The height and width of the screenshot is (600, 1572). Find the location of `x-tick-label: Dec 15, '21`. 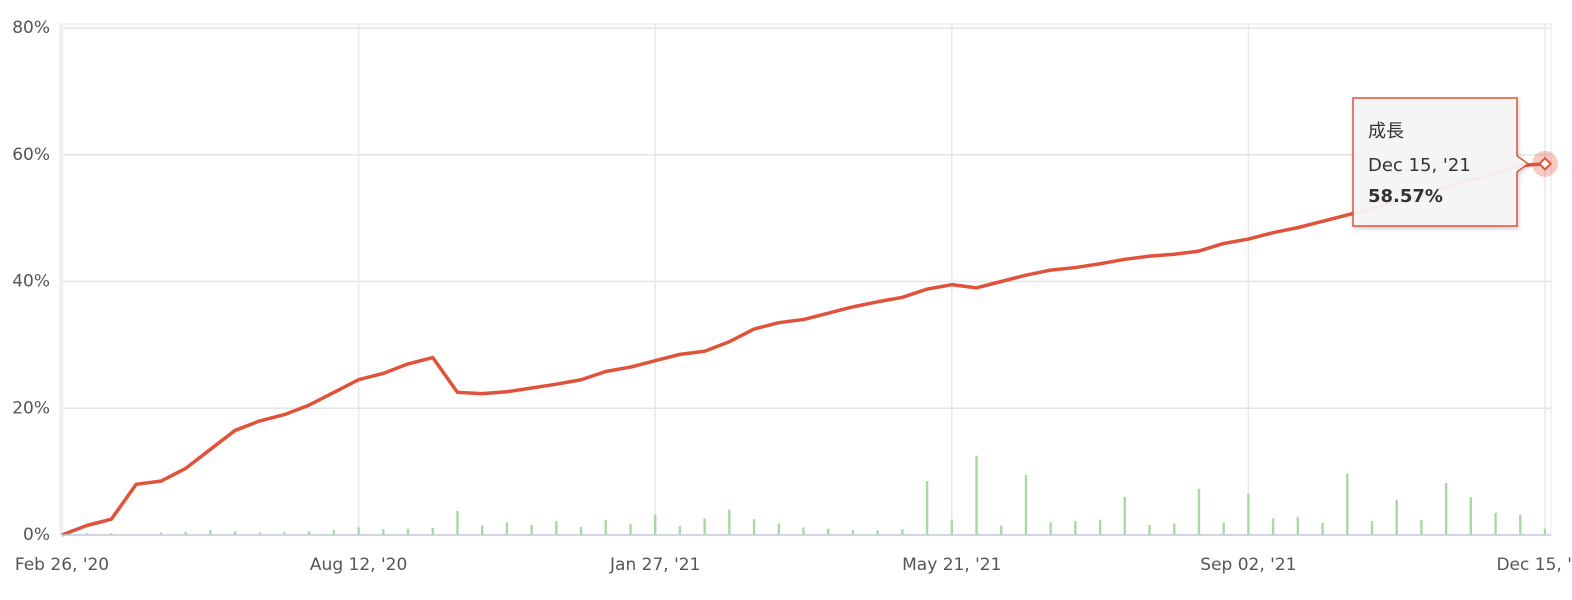

x-tick-label: Dec 15, '21 is located at coordinates (1534, 565).